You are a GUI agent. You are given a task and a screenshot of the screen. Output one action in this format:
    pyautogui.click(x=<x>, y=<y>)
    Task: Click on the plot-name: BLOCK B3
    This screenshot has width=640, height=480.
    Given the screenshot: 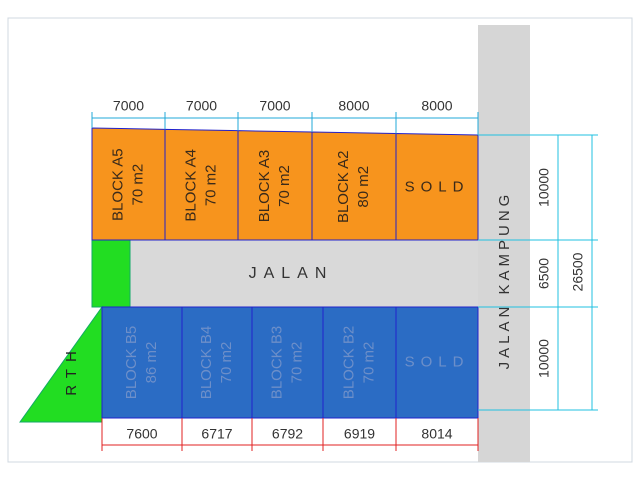 What is the action you would take?
    pyautogui.click(x=276, y=362)
    